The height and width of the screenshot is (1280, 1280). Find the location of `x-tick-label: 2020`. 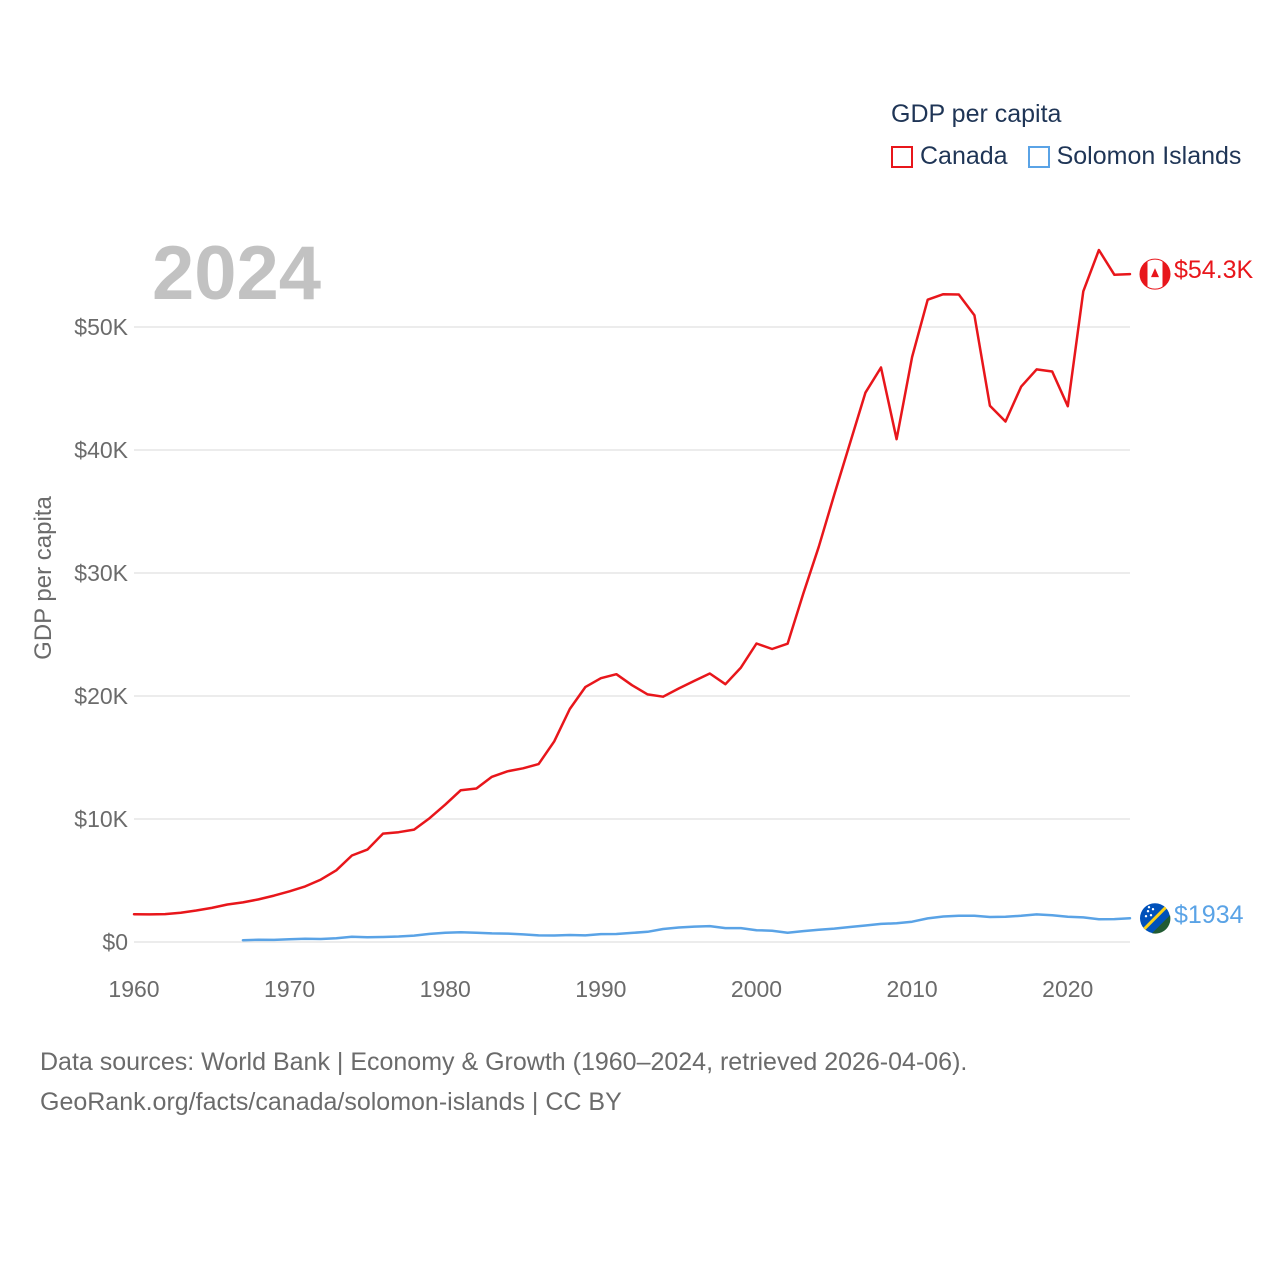

x-tick-label: 2020 is located at coordinates (1067, 989).